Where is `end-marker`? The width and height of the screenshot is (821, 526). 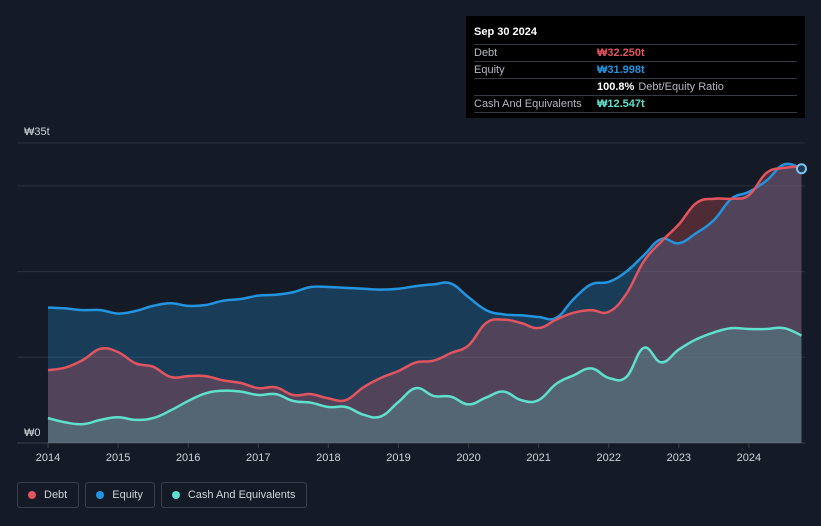 end-marker is located at coordinates (801, 169).